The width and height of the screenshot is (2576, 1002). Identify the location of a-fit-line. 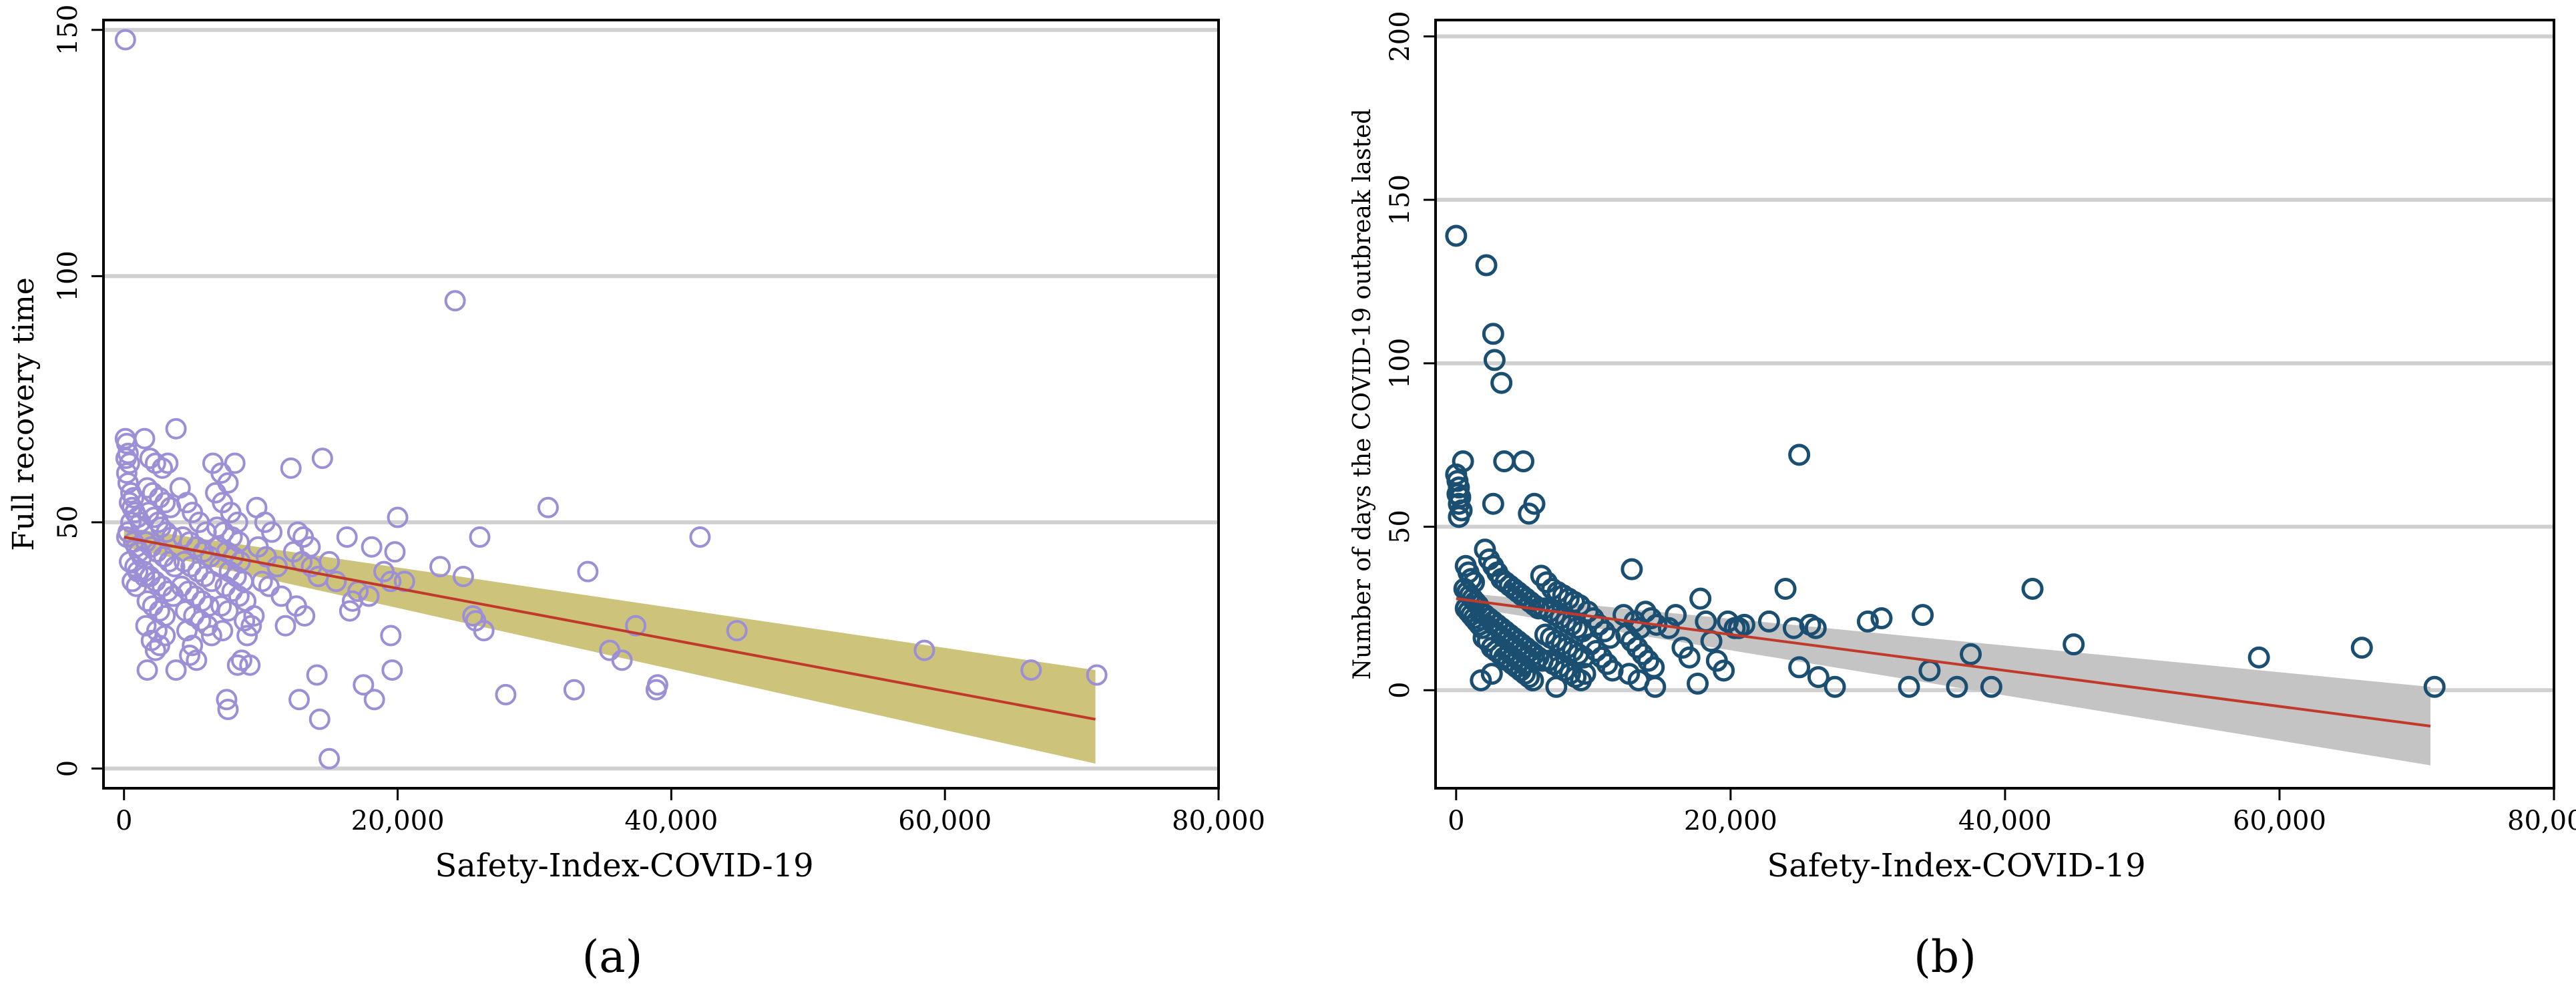
(610, 629).